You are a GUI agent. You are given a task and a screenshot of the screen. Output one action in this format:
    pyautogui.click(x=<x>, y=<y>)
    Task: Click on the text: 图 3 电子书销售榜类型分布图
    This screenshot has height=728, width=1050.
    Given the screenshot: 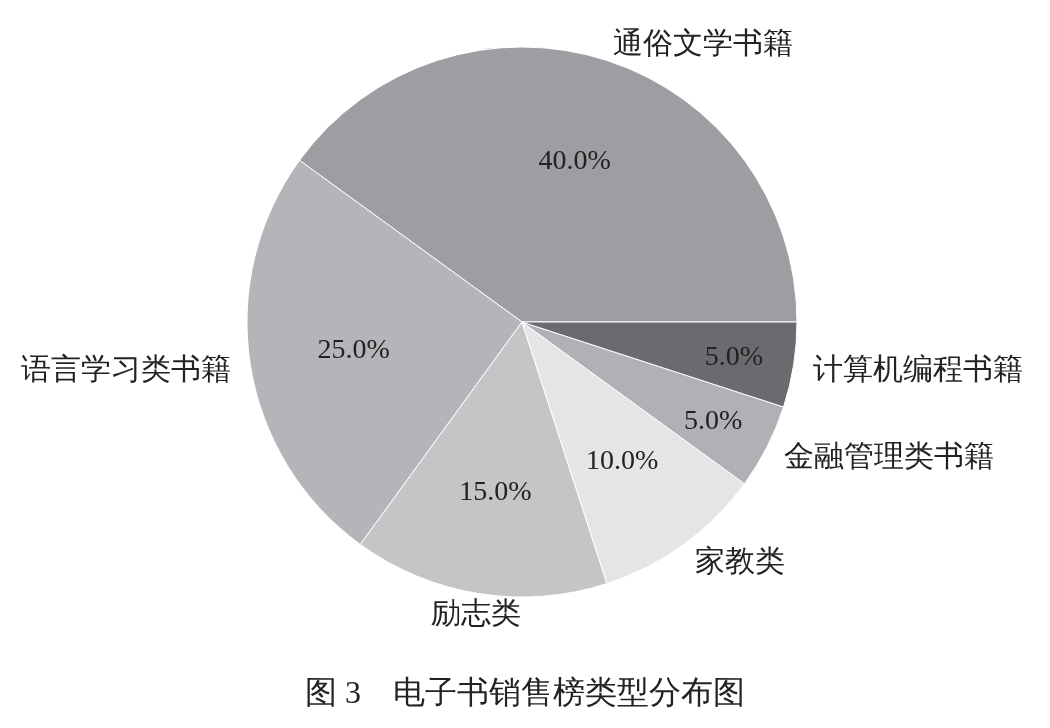 What is the action you would take?
    pyautogui.click(x=525, y=692)
    